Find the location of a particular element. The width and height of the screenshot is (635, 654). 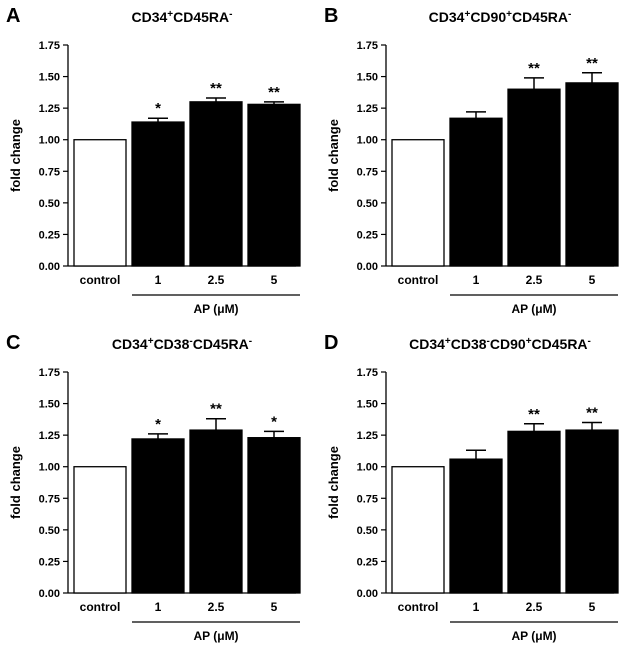

chart-title: CD34+CD38-CD90+CD45RA- is located at coordinates (500, 344).